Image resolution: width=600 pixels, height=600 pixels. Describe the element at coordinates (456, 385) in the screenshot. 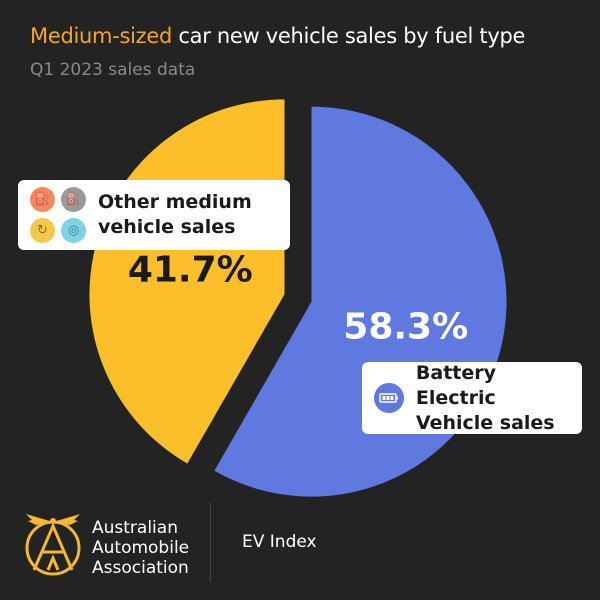

I see `legend-bev-line1: Battery Electric` at that location.